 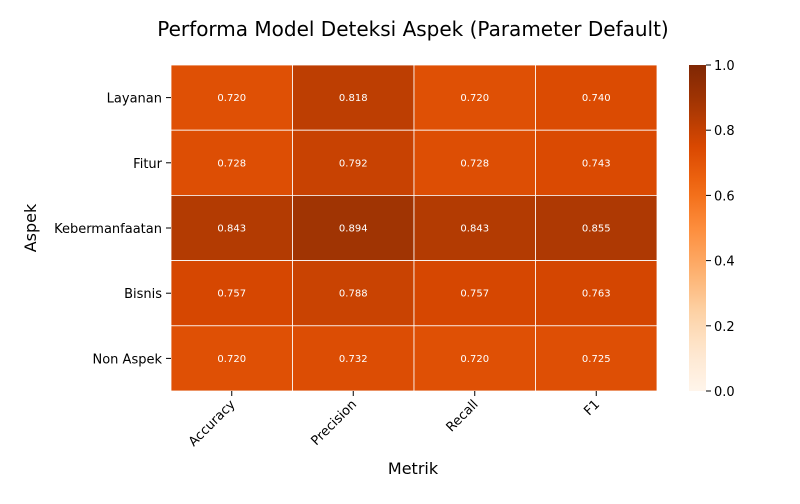 I want to click on y-tick-label: Kebermanfaatan, so click(x=108, y=229).